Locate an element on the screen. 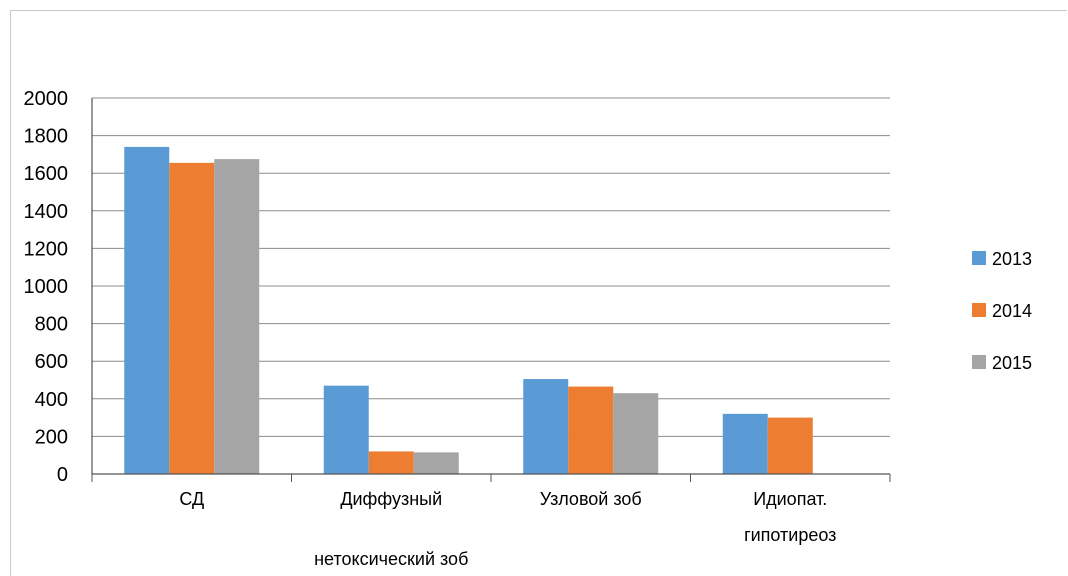  legend-label: 2015 is located at coordinates (1012, 363).